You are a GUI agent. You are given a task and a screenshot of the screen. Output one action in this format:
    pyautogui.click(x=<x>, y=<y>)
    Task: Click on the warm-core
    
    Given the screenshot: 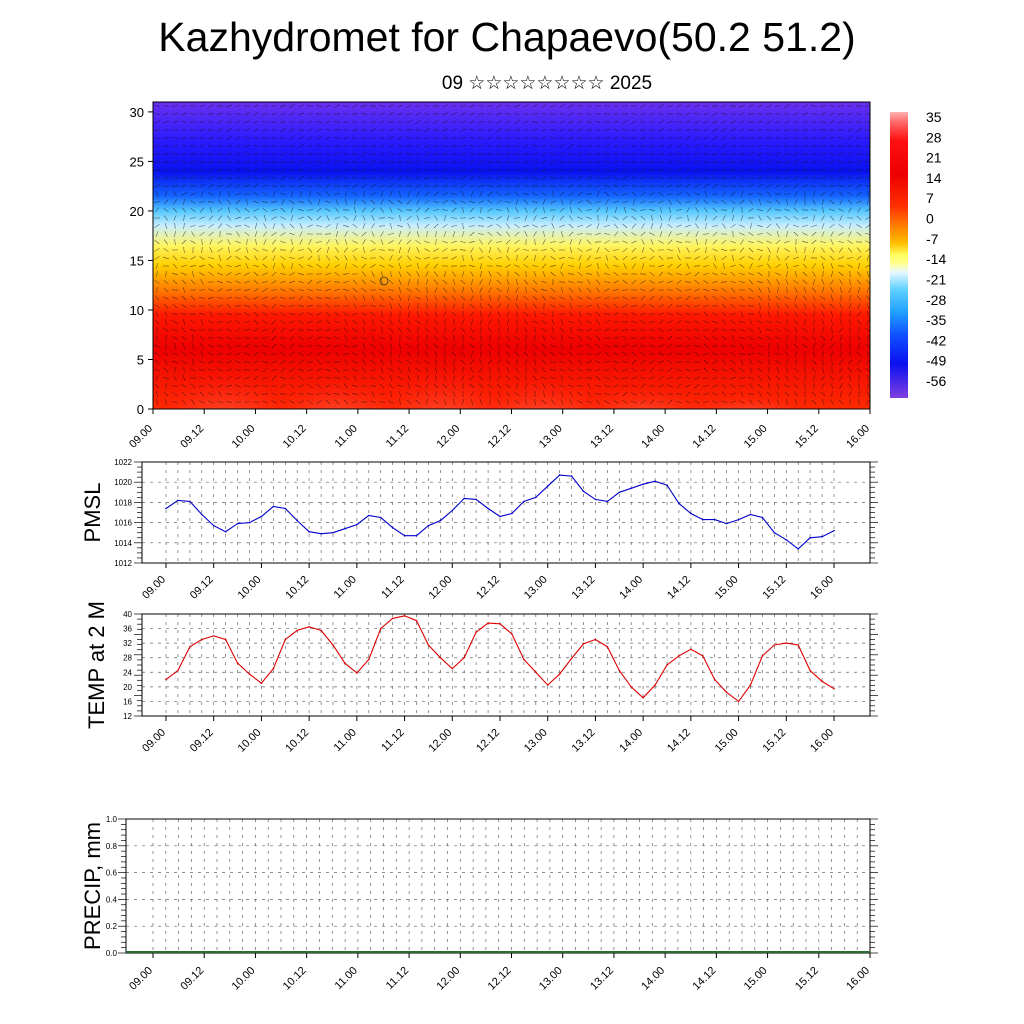 What is the action you would take?
    pyautogui.click(x=336, y=377)
    